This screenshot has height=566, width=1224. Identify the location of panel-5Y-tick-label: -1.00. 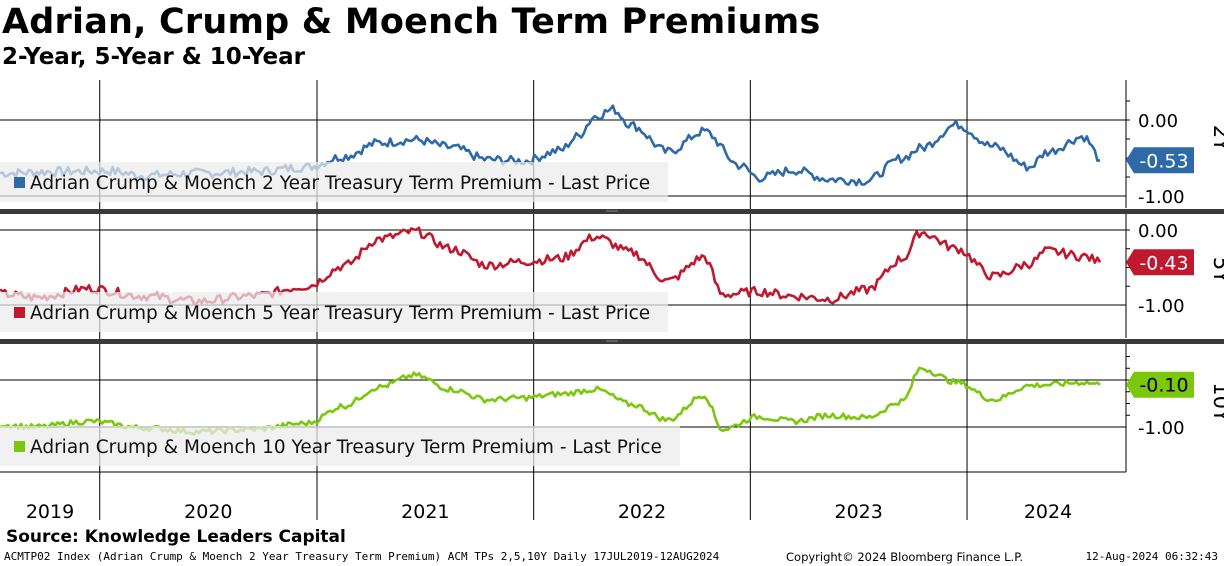
(1161, 306).